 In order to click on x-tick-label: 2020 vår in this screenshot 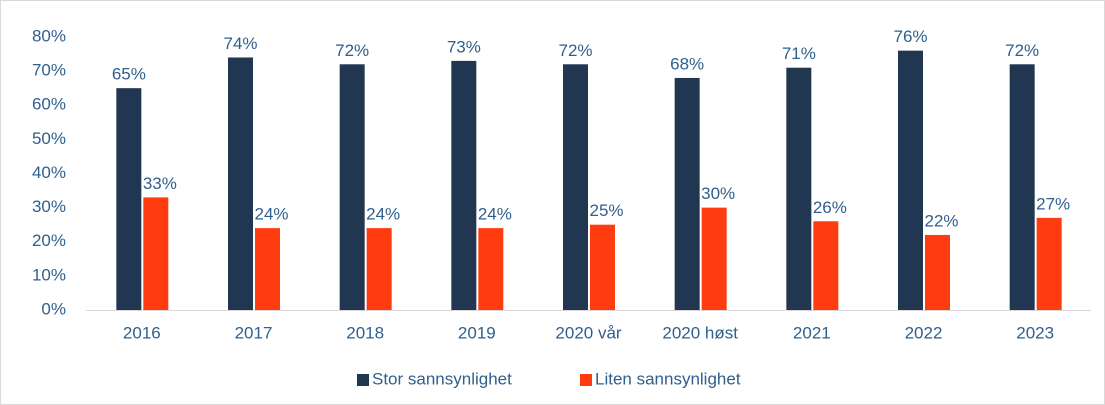, I will do `click(588, 332)`.